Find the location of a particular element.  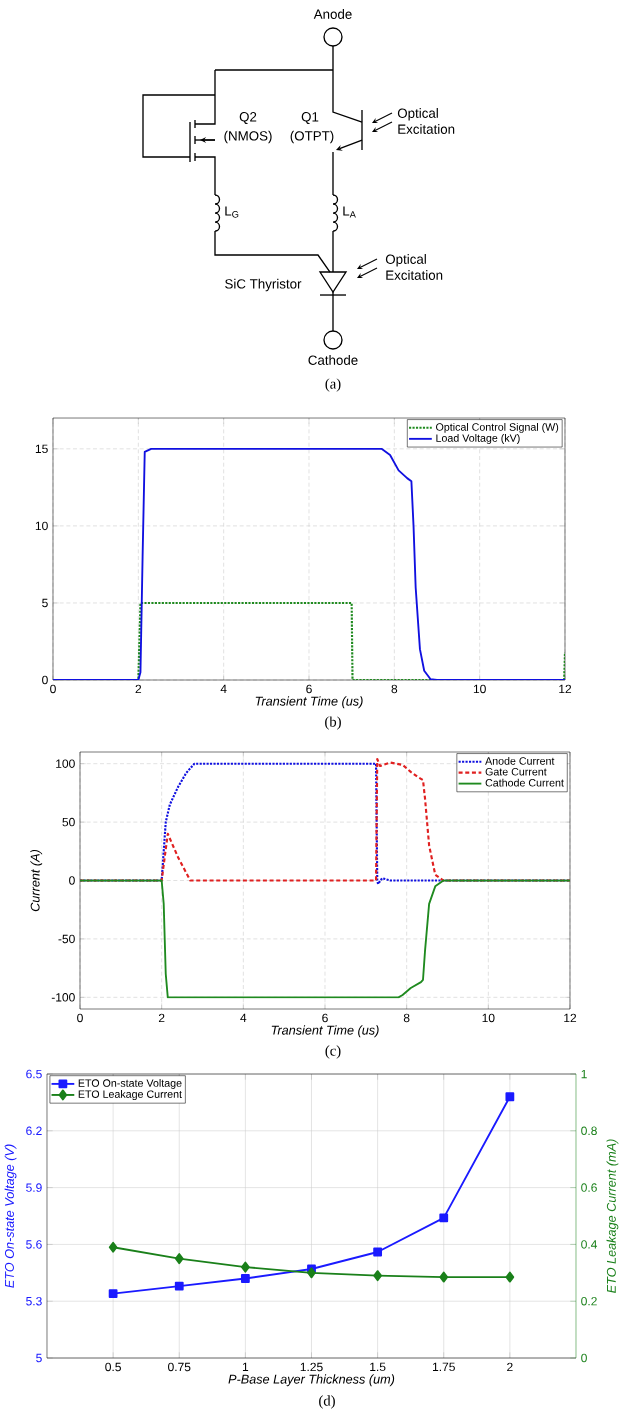

y-tick-label: 50 is located at coordinates (68, 822).